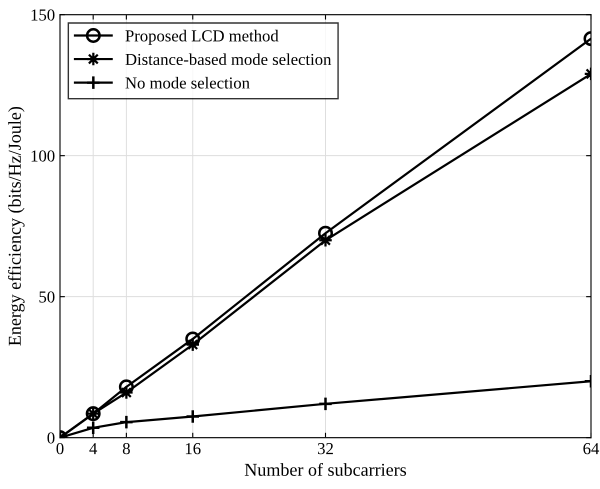 The image size is (600, 489). I want to click on y-tick-label: 50, so click(47, 297).